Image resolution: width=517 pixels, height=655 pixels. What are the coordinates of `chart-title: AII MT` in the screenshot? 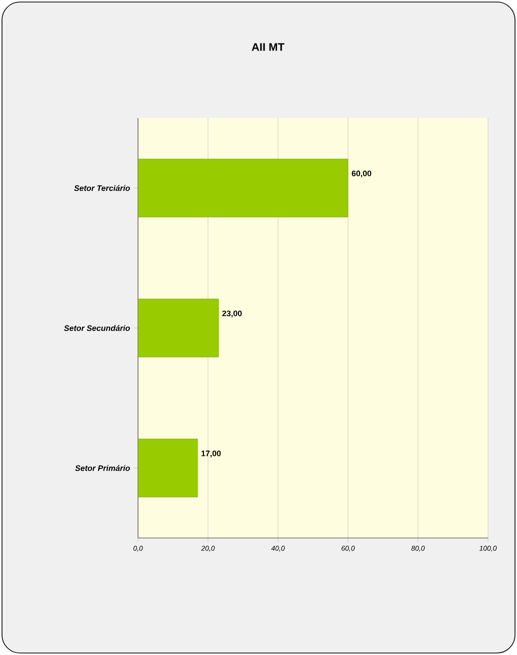 It's located at (268, 47).